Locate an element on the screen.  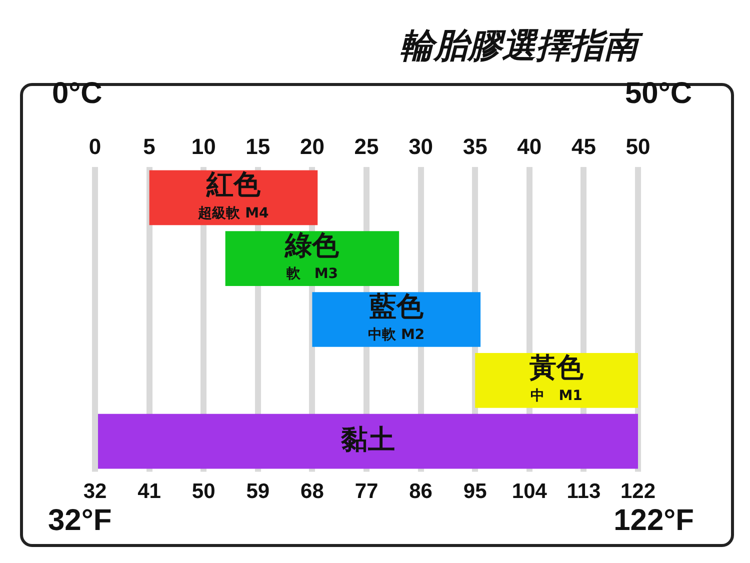
y-tick-label: 黏土 is located at coordinates (367, 440).